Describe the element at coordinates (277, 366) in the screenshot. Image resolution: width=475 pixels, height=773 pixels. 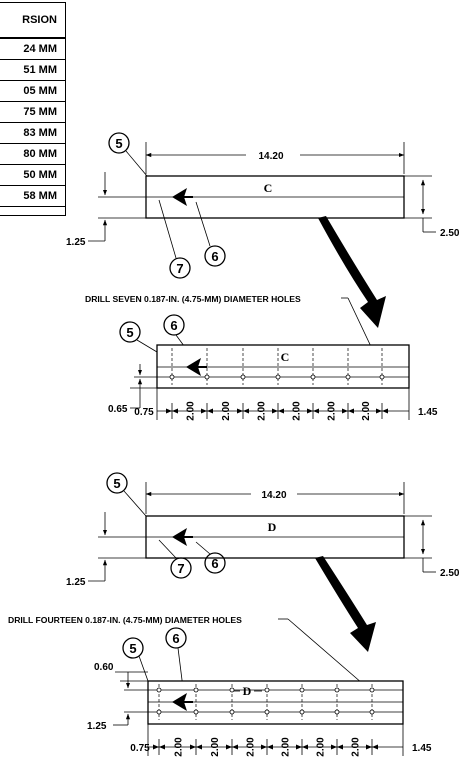
I see `part-c-drill-holes` at that location.